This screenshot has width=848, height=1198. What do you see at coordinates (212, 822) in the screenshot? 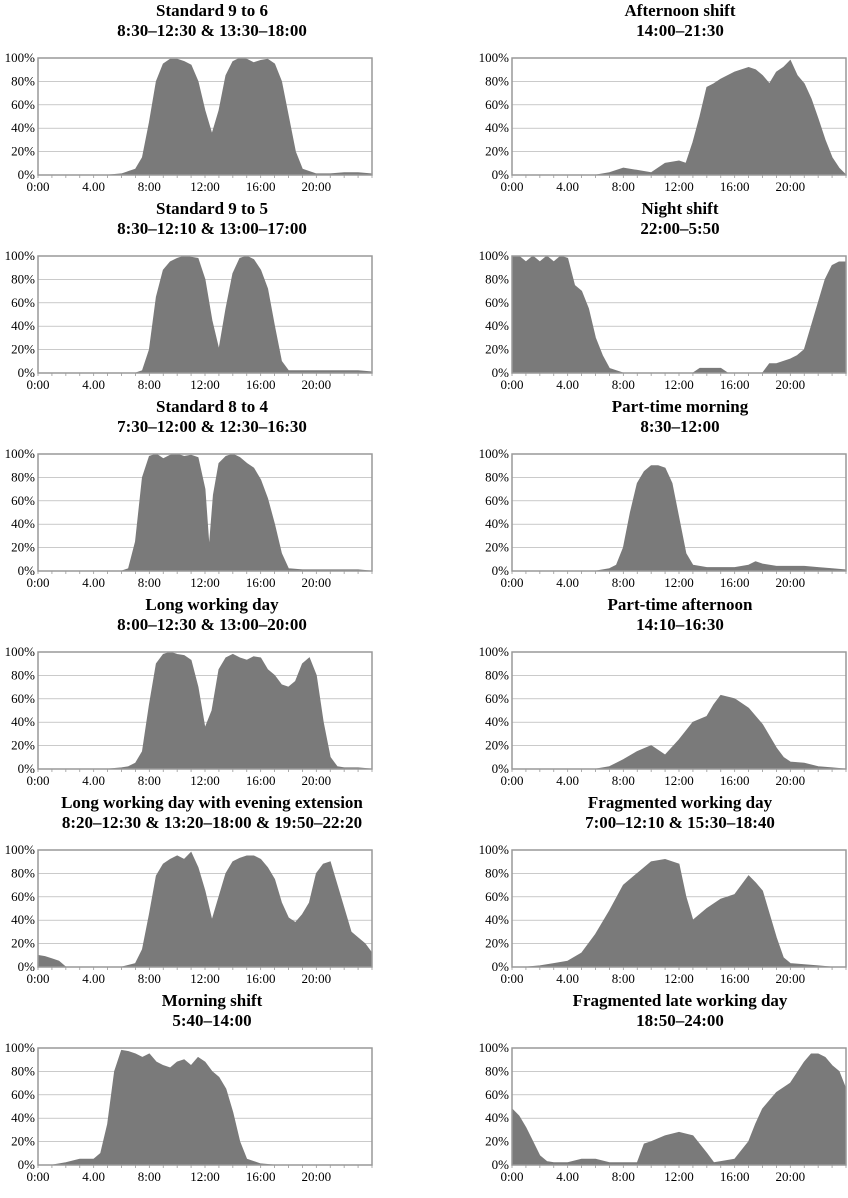
I see `chart-subtitle: 8:20–12:30 & 13:20–18:00 & 19:50–22:20` at bounding box center [212, 822].